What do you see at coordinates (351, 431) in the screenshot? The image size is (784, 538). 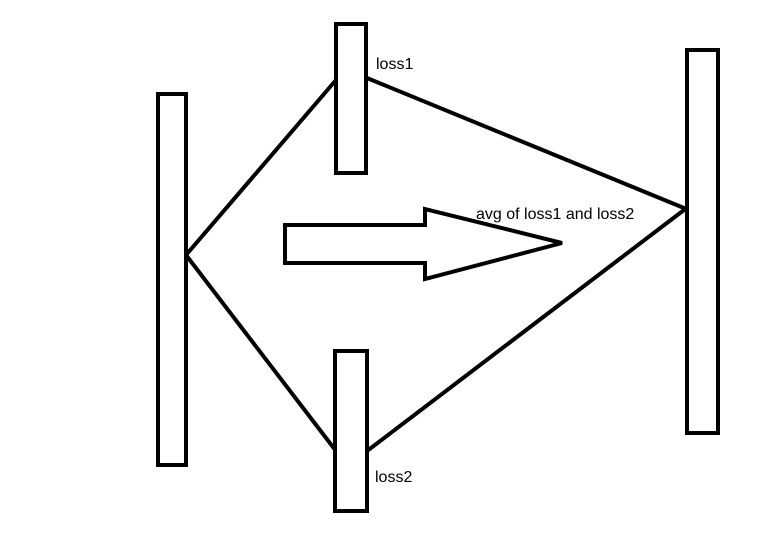 I see `branch2-block` at bounding box center [351, 431].